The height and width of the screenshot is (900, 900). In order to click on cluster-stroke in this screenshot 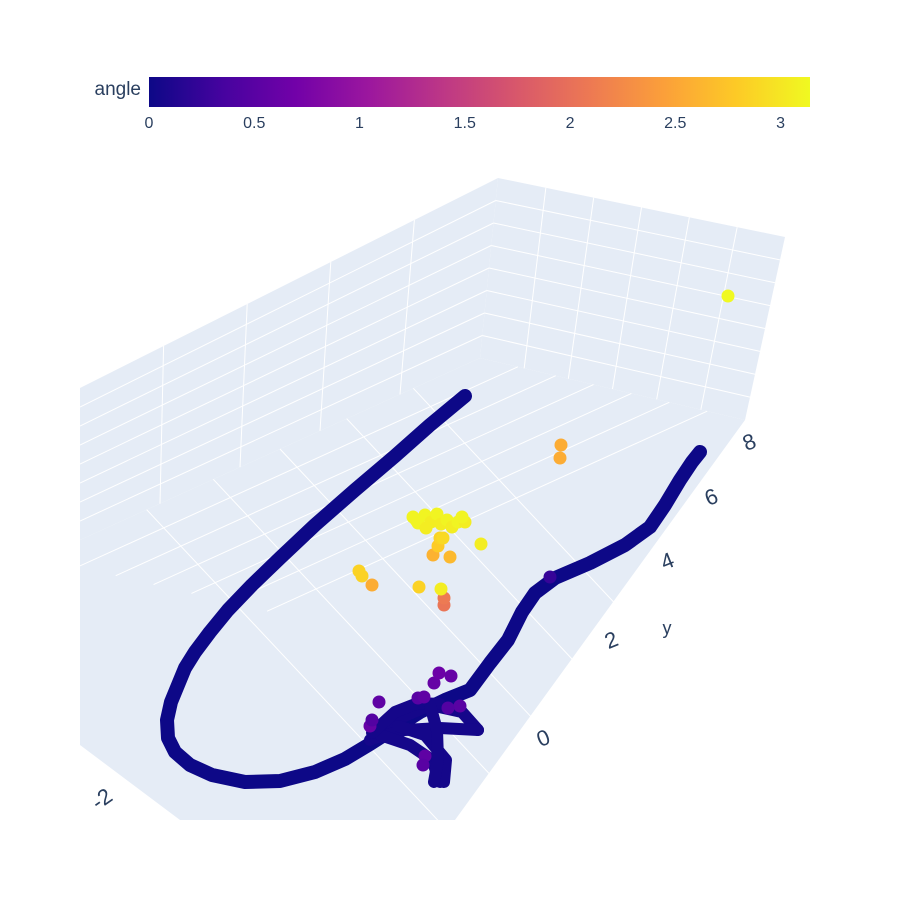, I will do `click(434, 743)`.